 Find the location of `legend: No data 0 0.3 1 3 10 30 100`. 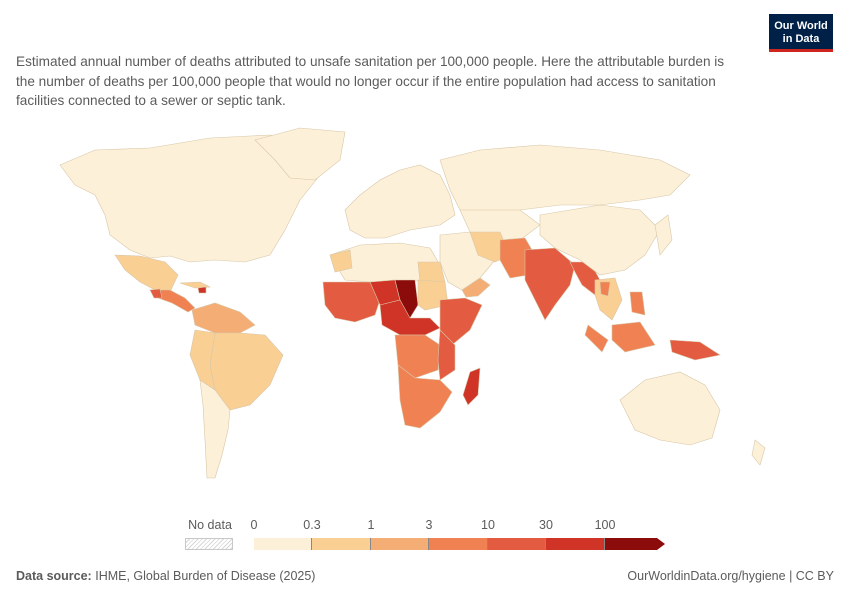

legend: No data 0 0.3 1 3 10 30 100 is located at coordinates (425, 532).